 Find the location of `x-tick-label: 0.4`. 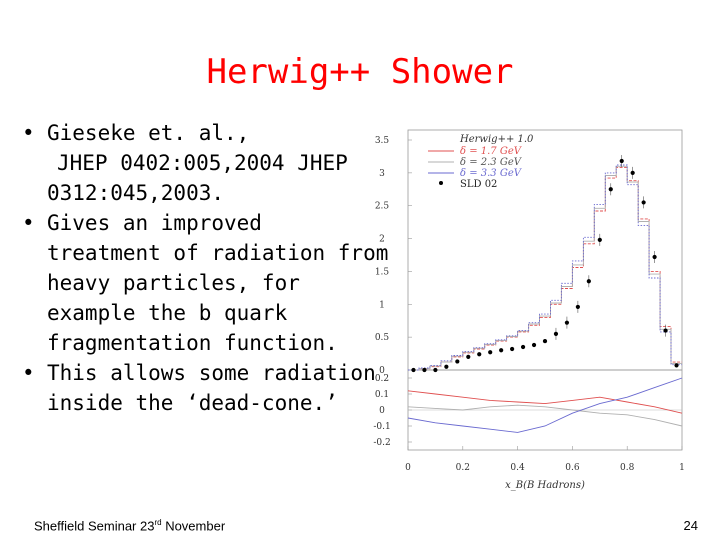

x-tick-label: 0.4 is located at coordinates (517, 468).